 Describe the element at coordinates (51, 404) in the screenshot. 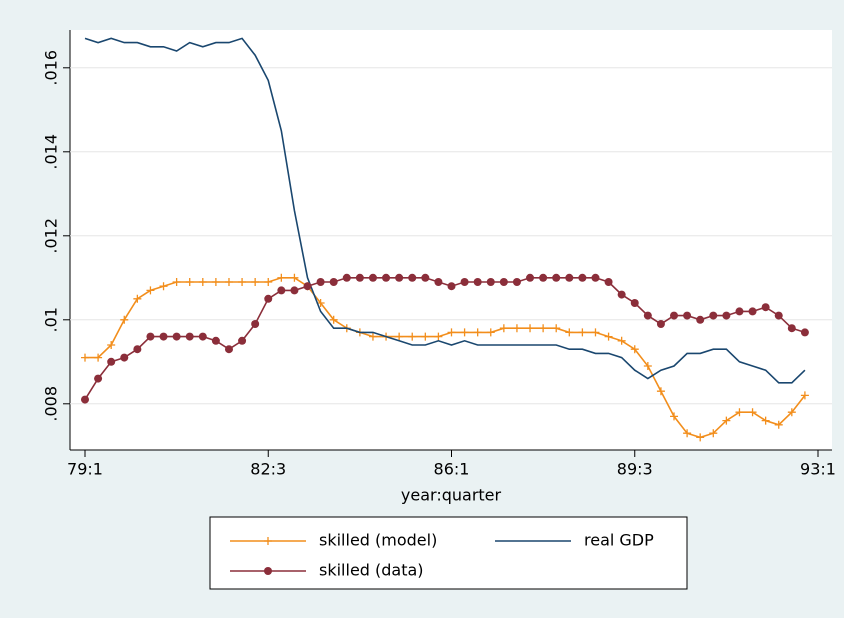

I see `y-tick-label: .008` at that location.